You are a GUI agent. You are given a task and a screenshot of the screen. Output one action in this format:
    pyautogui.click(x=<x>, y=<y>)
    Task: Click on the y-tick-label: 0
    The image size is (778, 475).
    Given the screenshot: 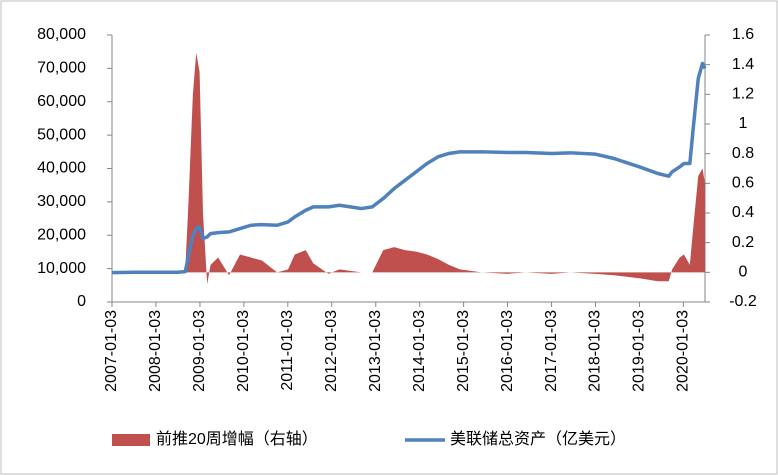 What is the action you would take?
    pyautogui.click(x=81, y=301)
    